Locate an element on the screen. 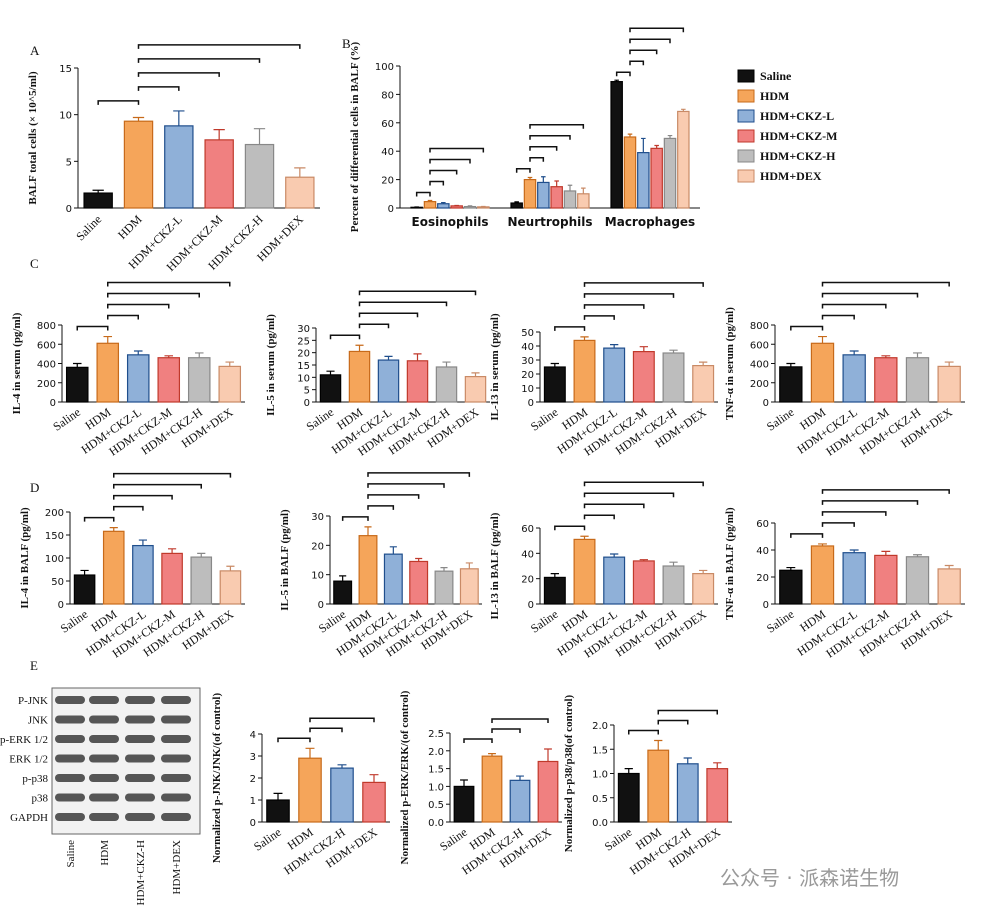  blot-row-label: p-ERK 1/2 is located at coordinates (24, 740).